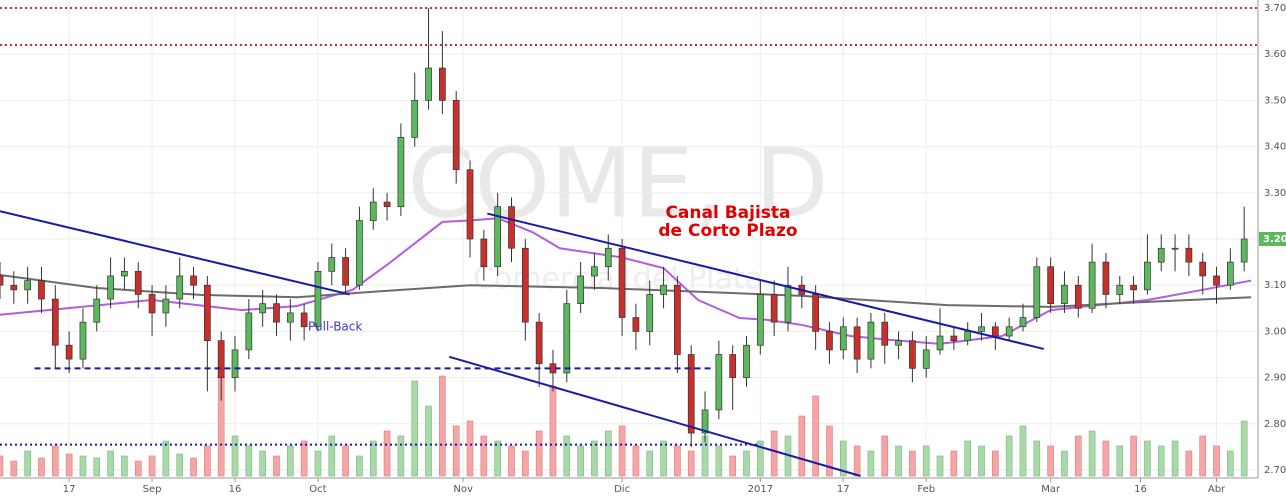  What do you see at coordinates (1275, 424) in the screenshot?
I see `y-tick-label: 2.80` at bounding box center [1275, 424].